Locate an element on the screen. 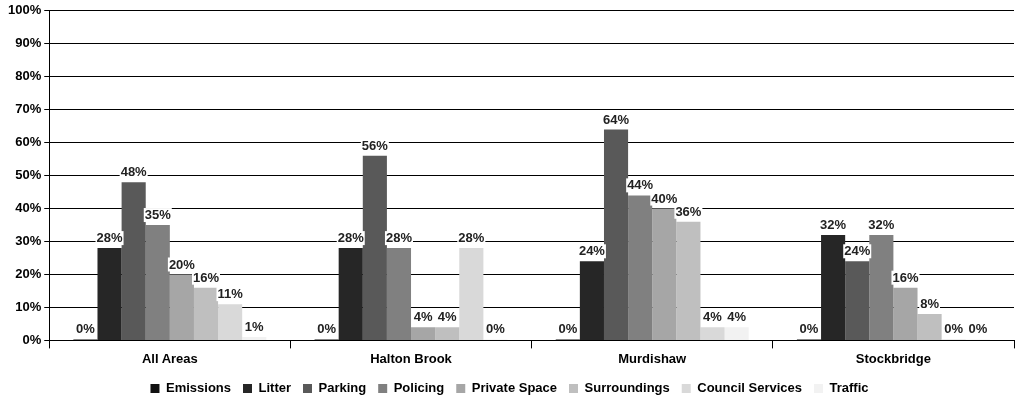 This screenshot has height=405, width=1024. data-label: 35% is located at coordinates (158, 215).